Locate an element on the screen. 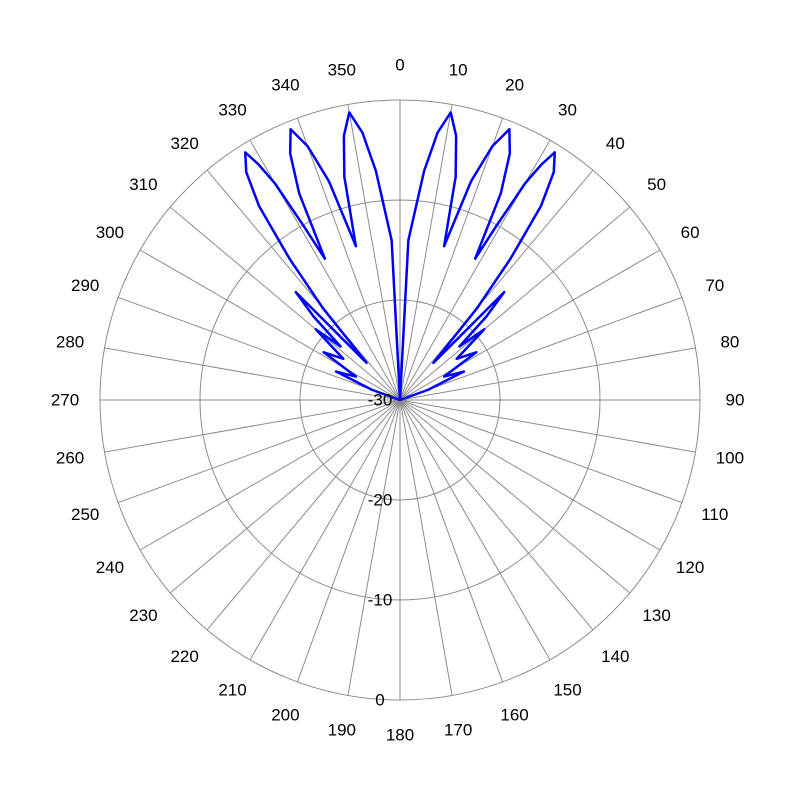 The height and width of the screenshot is (800, 800). angle-tick-label: 210 is located at coordinates (232, 690).